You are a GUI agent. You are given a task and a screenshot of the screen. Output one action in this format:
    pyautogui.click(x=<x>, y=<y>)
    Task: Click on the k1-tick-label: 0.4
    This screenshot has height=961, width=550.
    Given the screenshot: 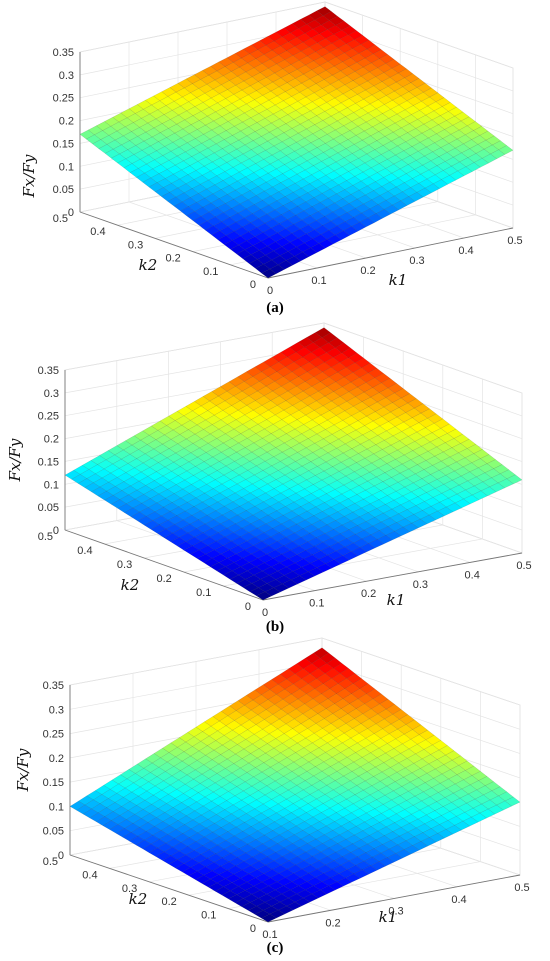 What is the action you would take?
    pyautogui.click(x=472, y=575)
    